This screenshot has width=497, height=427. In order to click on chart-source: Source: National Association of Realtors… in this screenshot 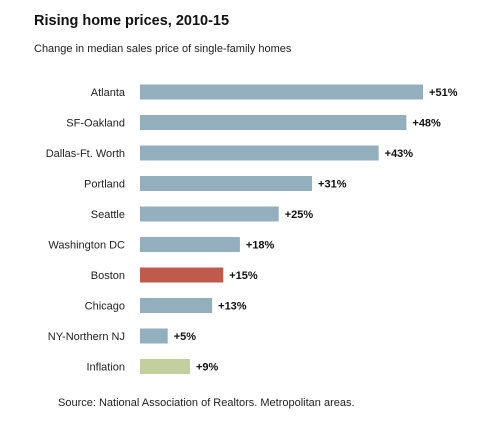, I will do `click(206, 403)`.